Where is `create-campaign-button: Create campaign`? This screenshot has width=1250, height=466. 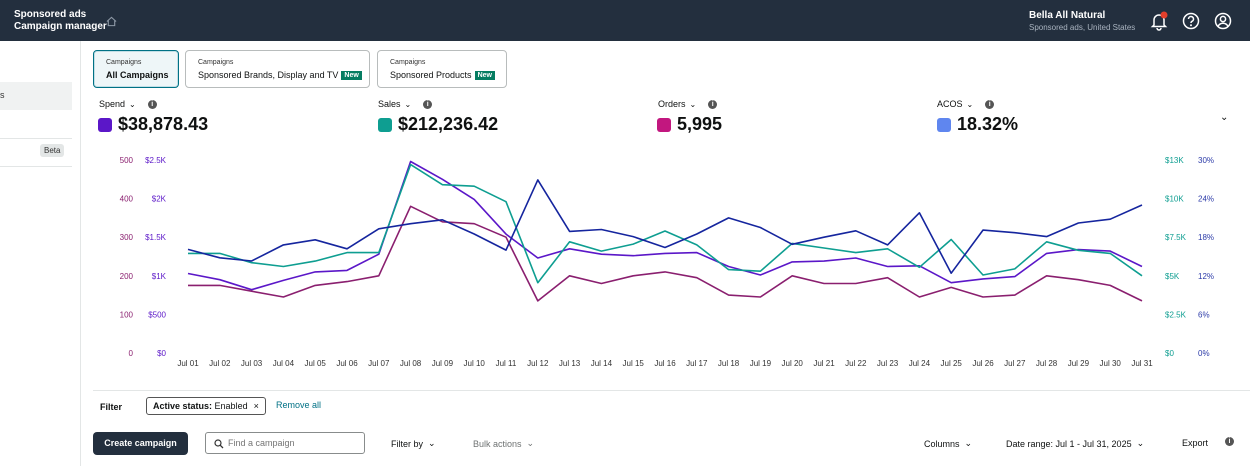
create-campaign-button: Create campaign is located at coordinates (140, 443).